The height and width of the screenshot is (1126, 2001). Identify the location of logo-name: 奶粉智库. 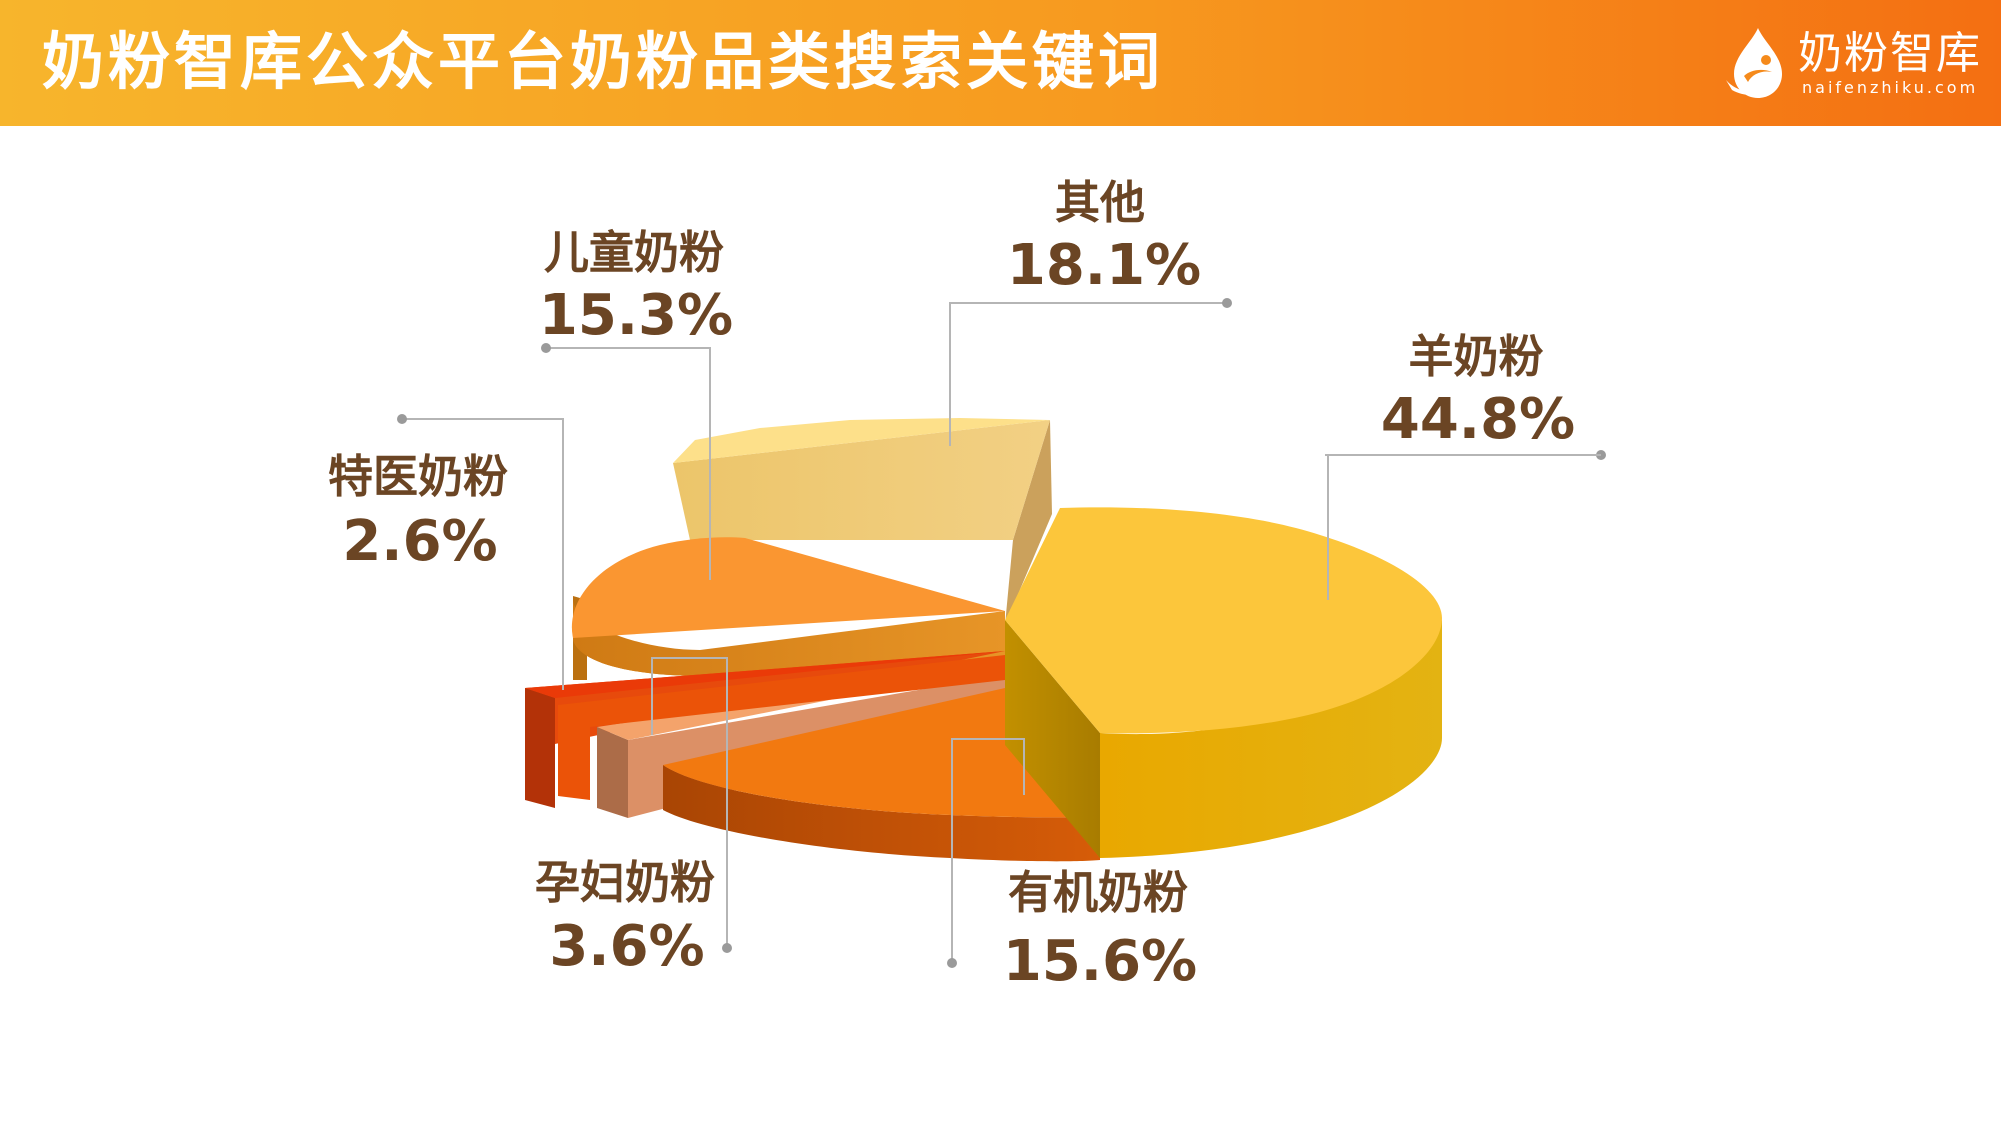
(1890, 53).